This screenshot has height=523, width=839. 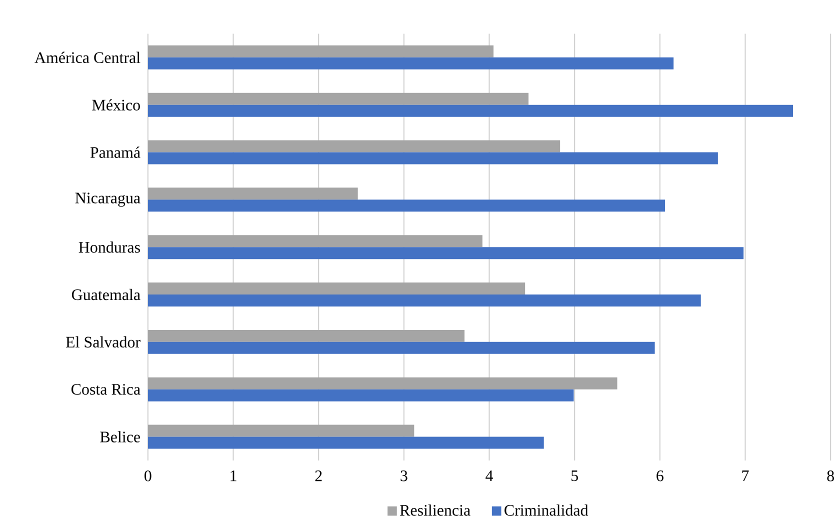 What do you see at coordinates (148, 476) in the screenshot?
I see `x-tick-label: 0` at bounding box center [148, 476].